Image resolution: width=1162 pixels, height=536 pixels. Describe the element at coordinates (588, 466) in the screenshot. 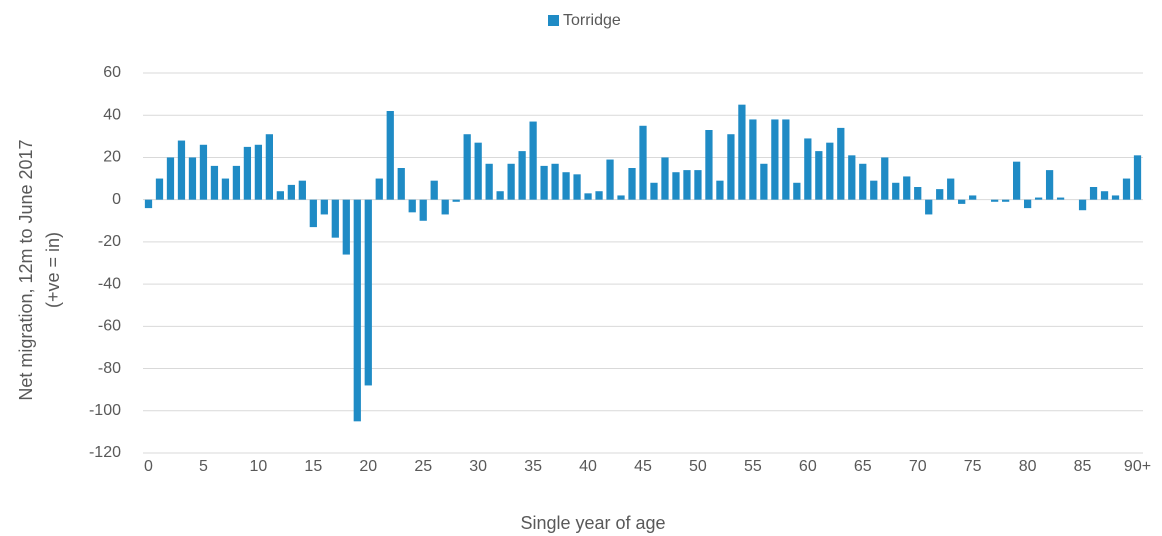

I see `x-tick-label: 40` at that location.